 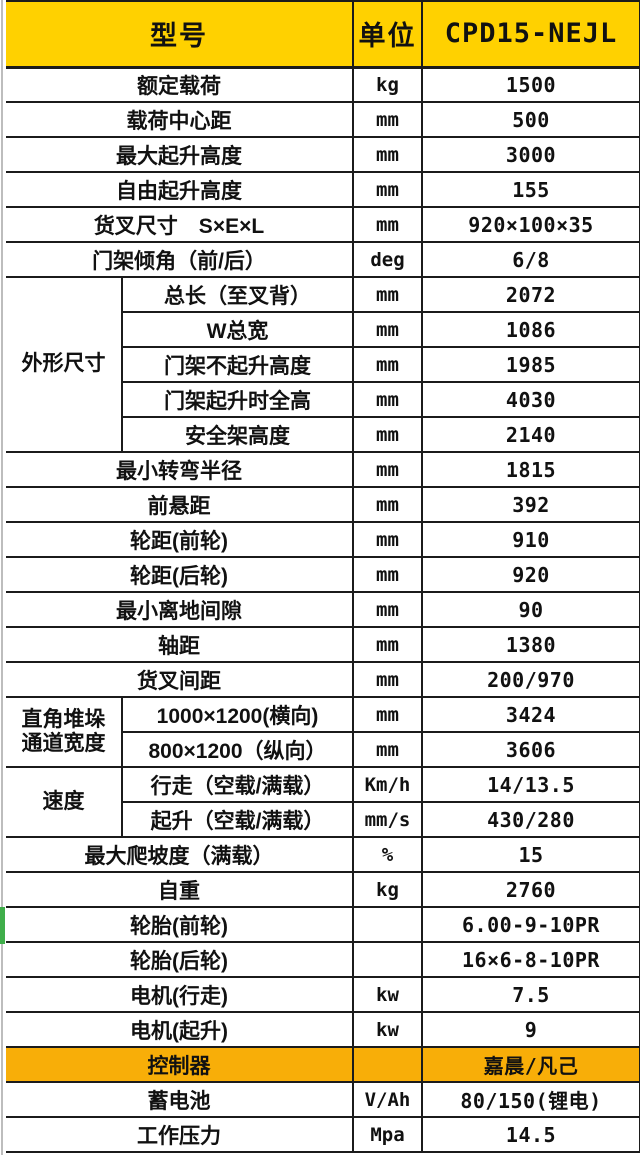 What do you see at coordinates (237, 364) in the screenshot?
I see `spec-label-cell: 门架不起升高度` at bounding box center [237, 364].